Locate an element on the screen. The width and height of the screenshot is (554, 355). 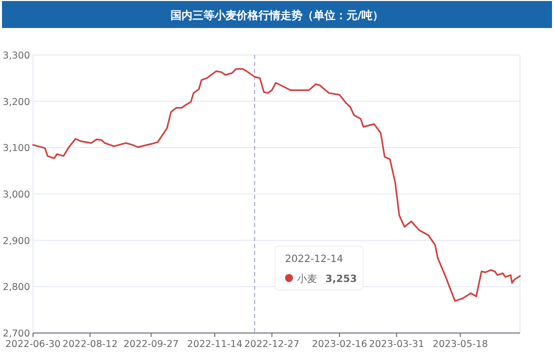
legend-label: 小麦 is located at coordinates (307, 279).